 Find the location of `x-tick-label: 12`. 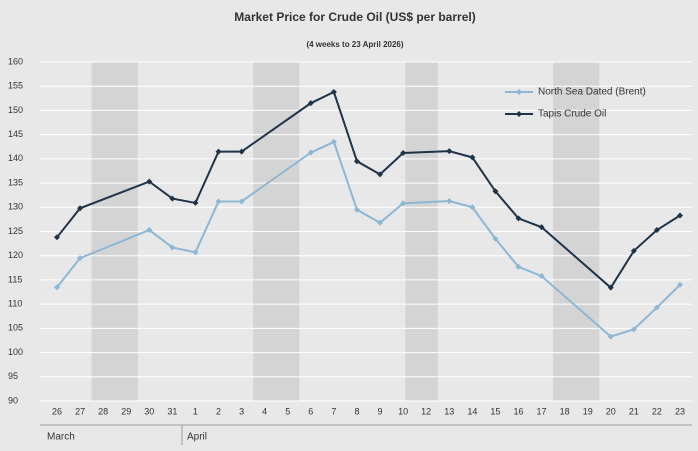

x-tick-label: 12 is located at coordinates (426, 411).